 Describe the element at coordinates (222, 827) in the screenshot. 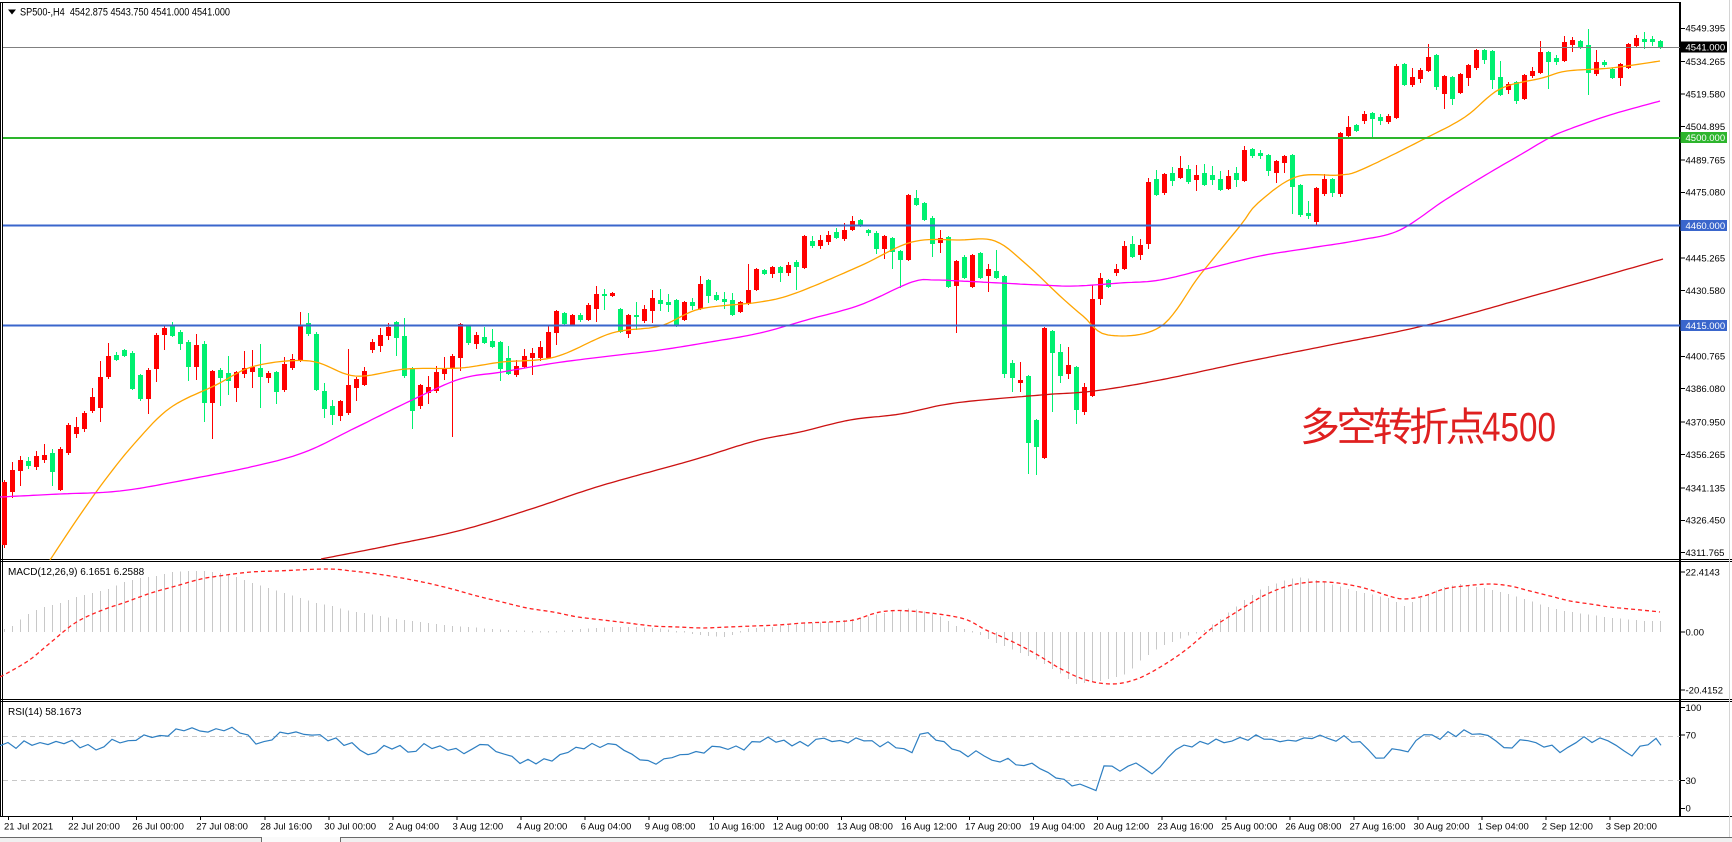

I see `svg-text: 27 Jul 08:00` at that location.